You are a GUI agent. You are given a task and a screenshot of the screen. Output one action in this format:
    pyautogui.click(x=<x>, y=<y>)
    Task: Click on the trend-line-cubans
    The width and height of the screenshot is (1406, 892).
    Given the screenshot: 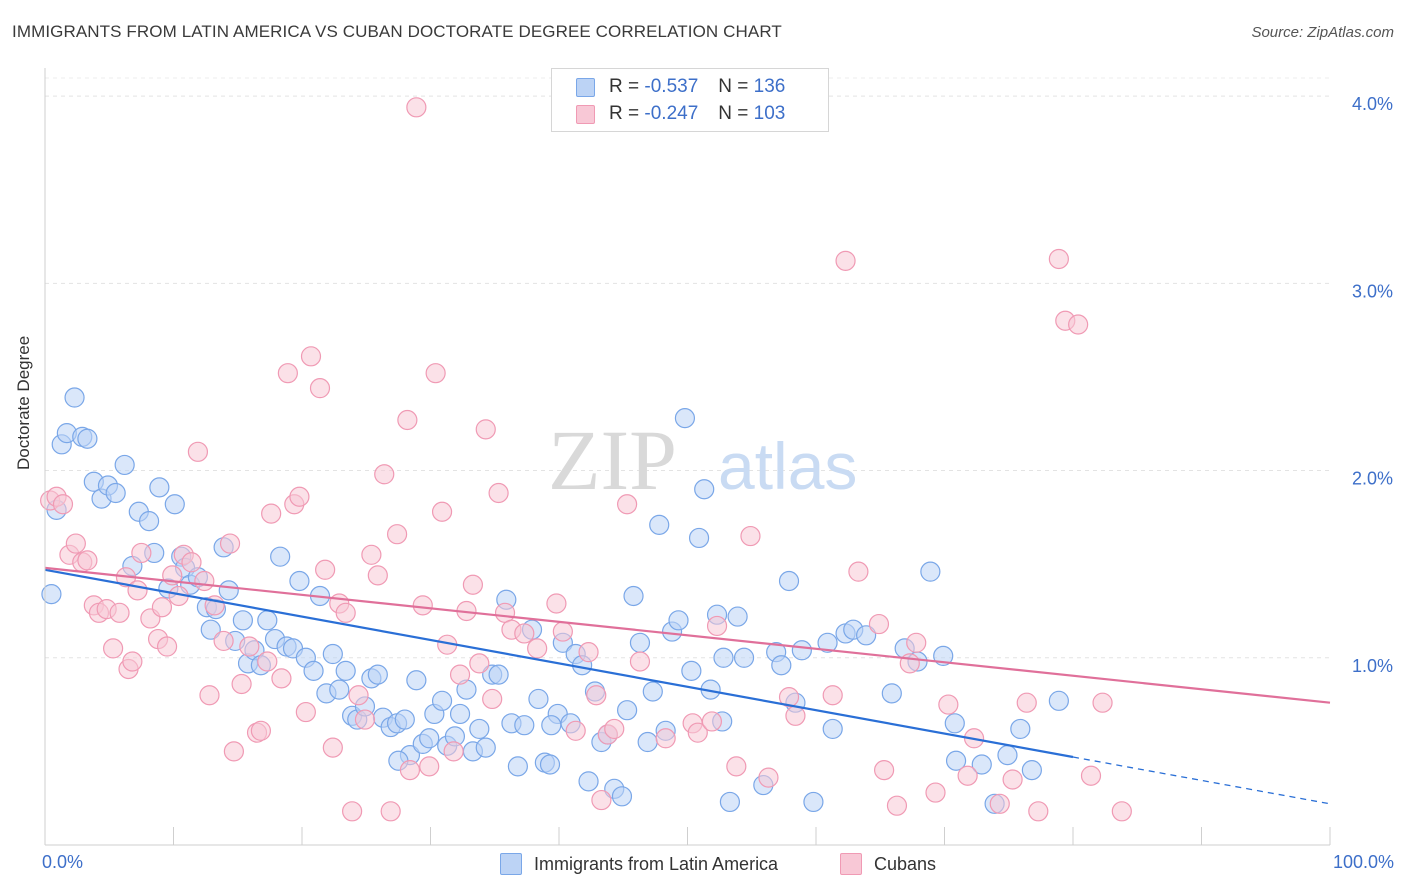 What is the action you would take?
    pyautogui.click(x=687, y=635)
    